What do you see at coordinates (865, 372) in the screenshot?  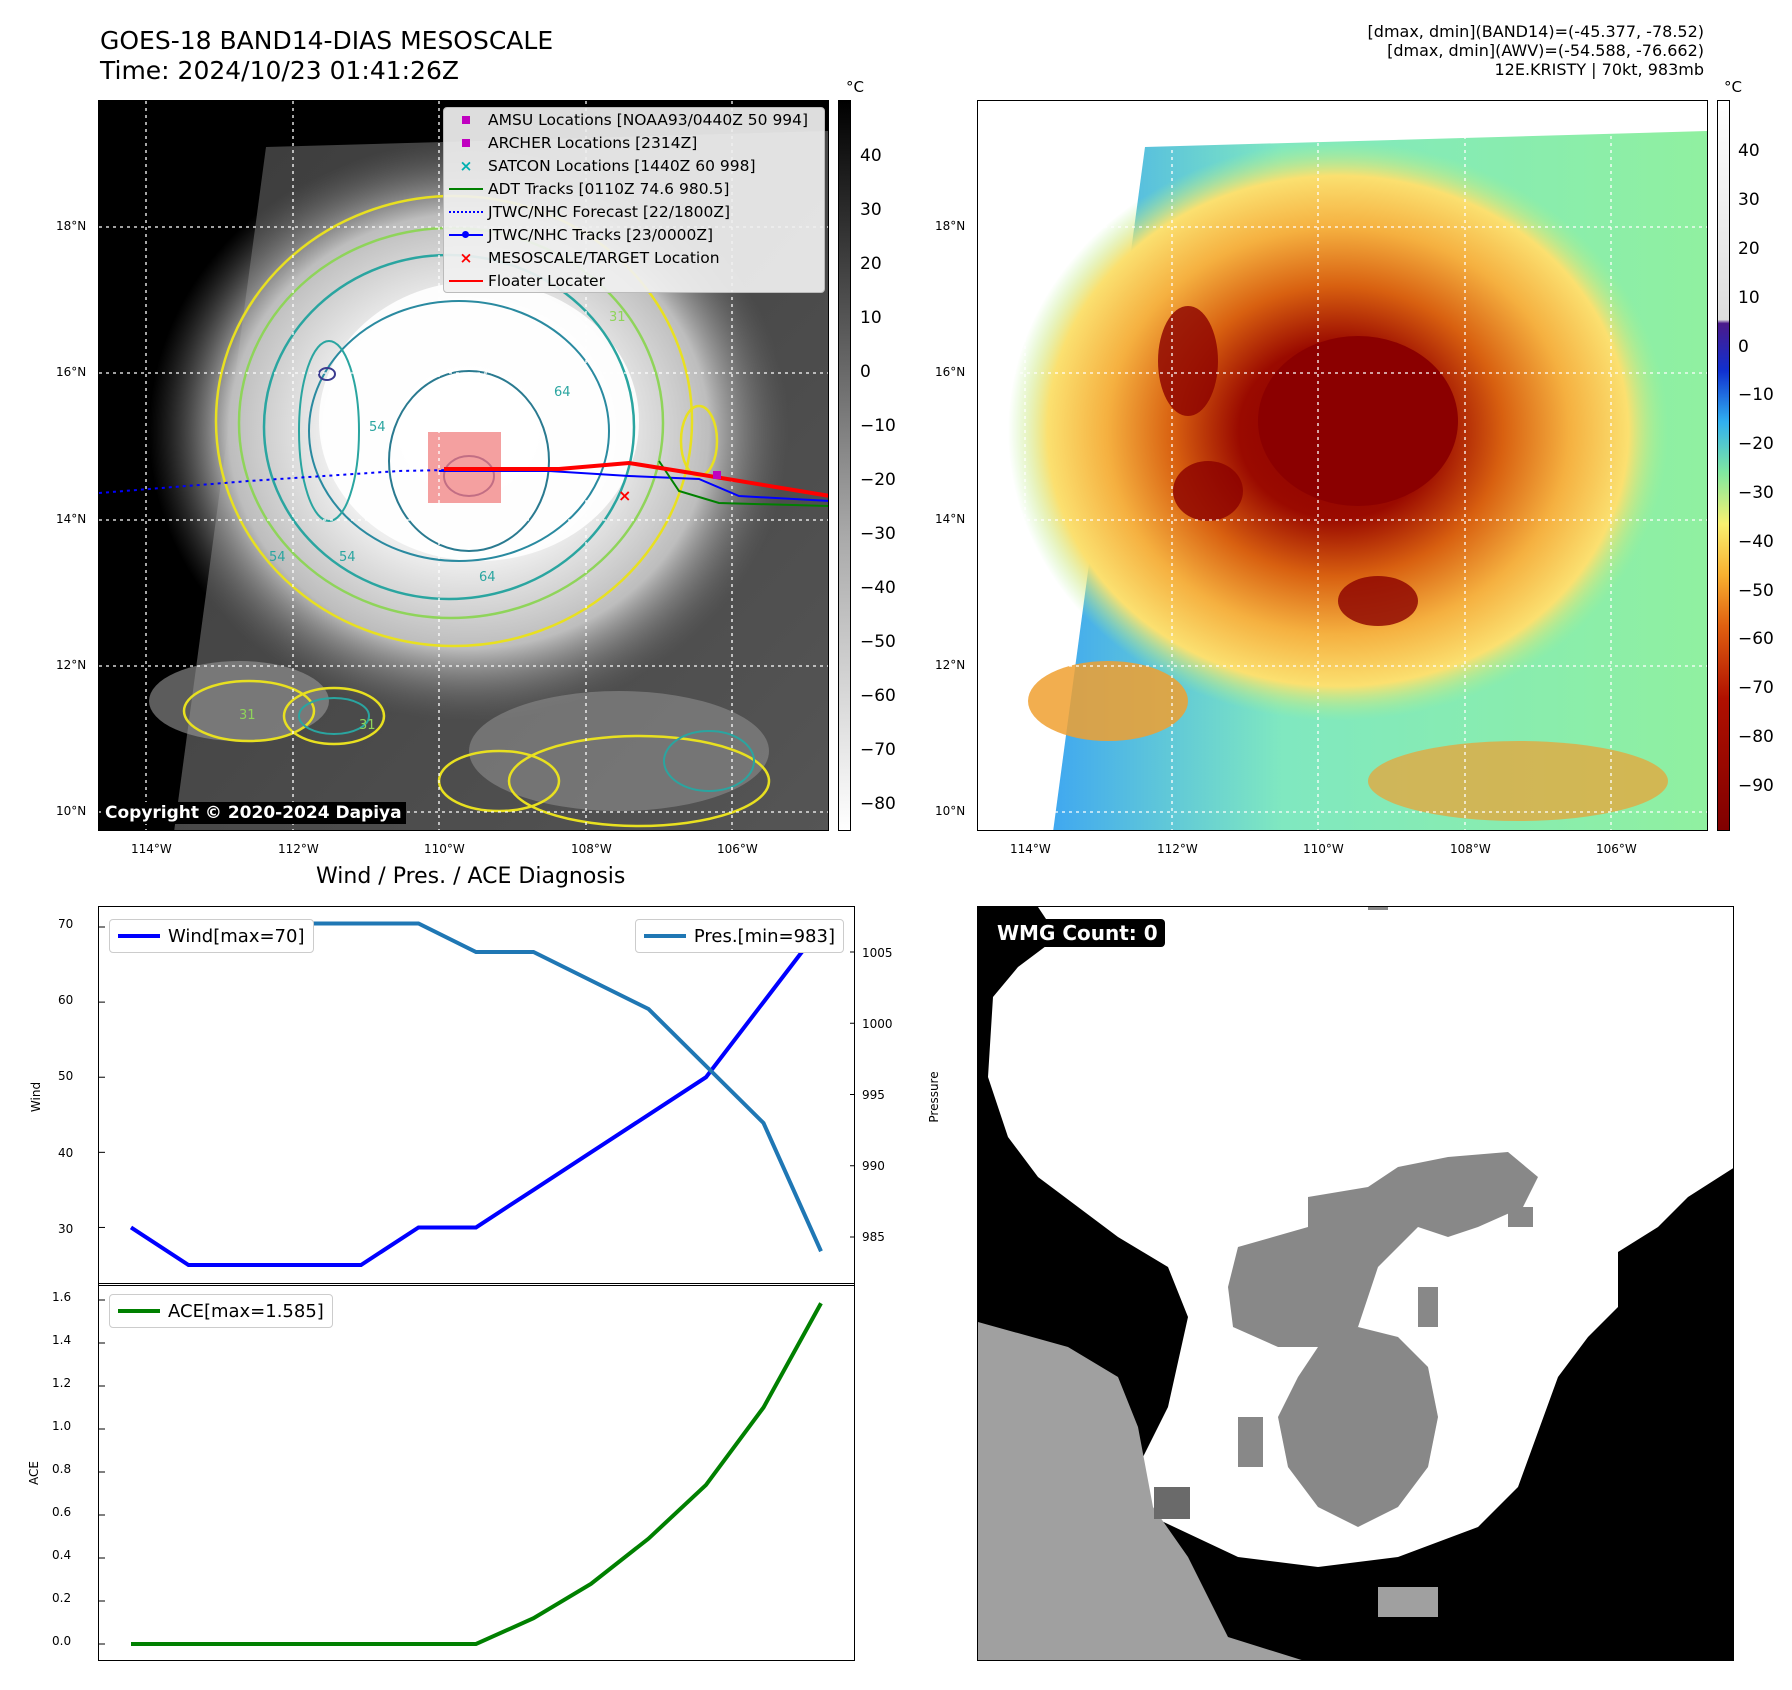 I see `ir-colorbar-tick: 0` at bounding box center [865, 372].